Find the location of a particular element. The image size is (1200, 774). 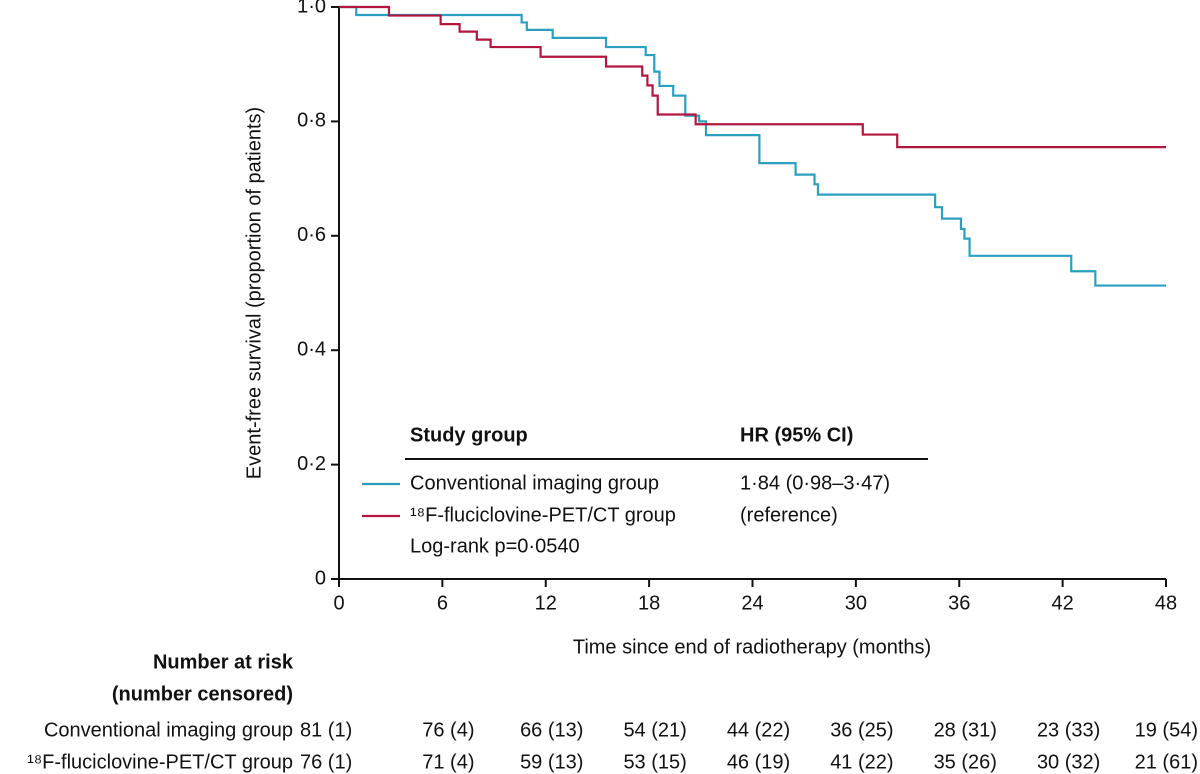

legend-header: HR (95% CI) is located at coordinates (796, 435).